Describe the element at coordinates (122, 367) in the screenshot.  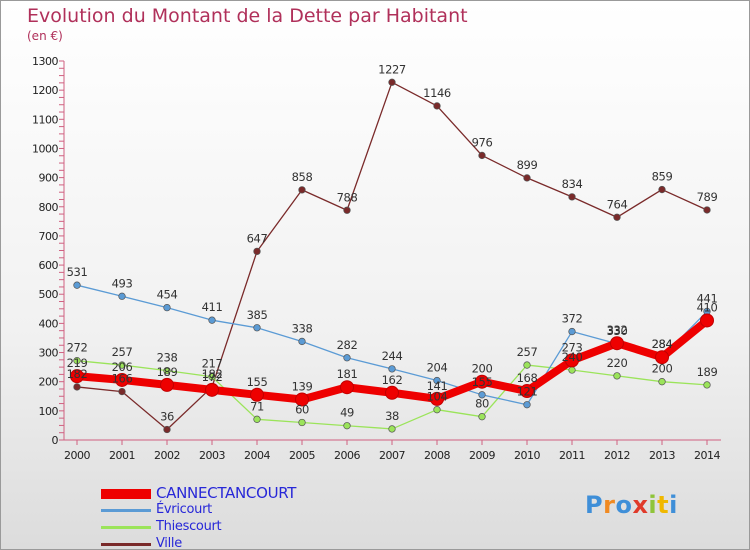
I see `data-label: 206` at that location.